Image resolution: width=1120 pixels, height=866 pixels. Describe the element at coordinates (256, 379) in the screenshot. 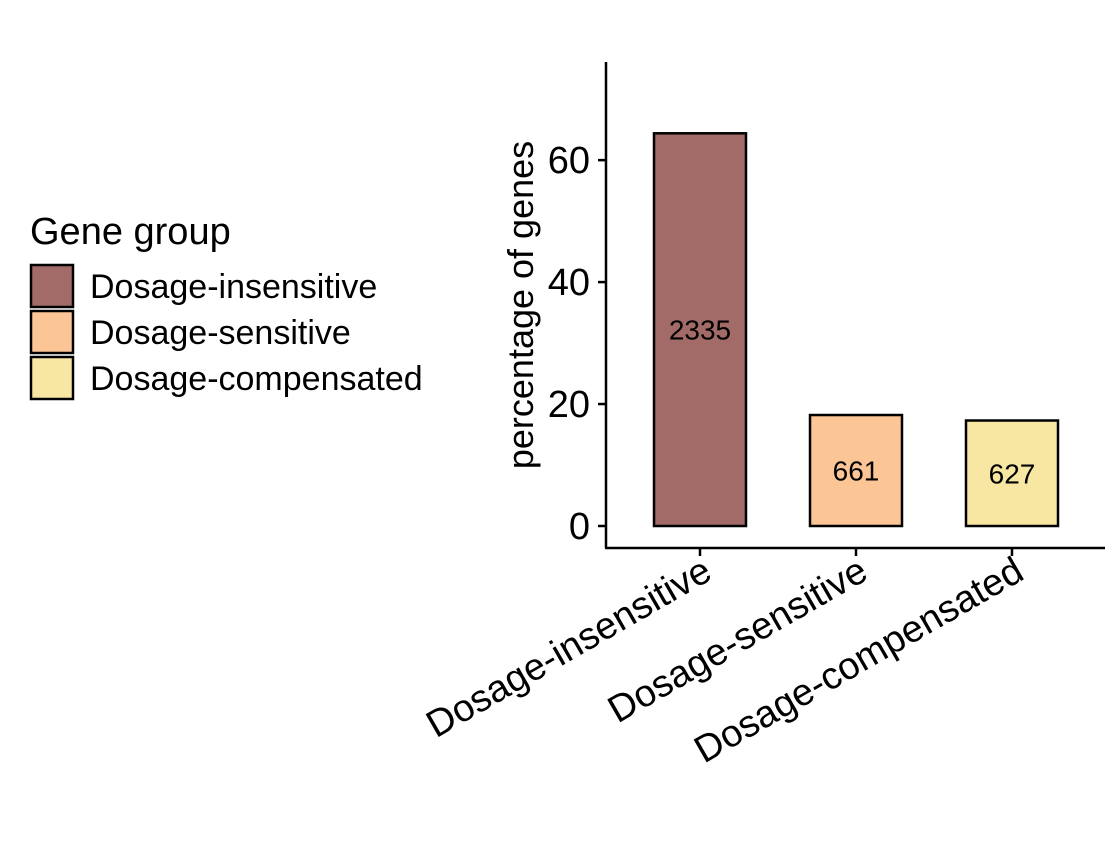

I see `legend-label: Dosage-compensated` at that location.